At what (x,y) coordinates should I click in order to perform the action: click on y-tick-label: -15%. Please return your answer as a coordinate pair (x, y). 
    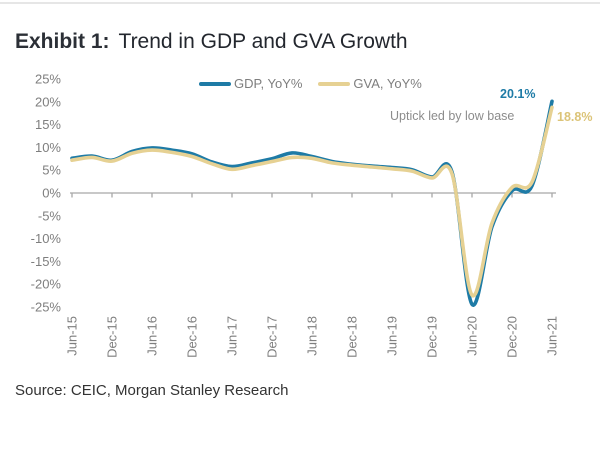
    Looking at the image, I should click on (46, 261).